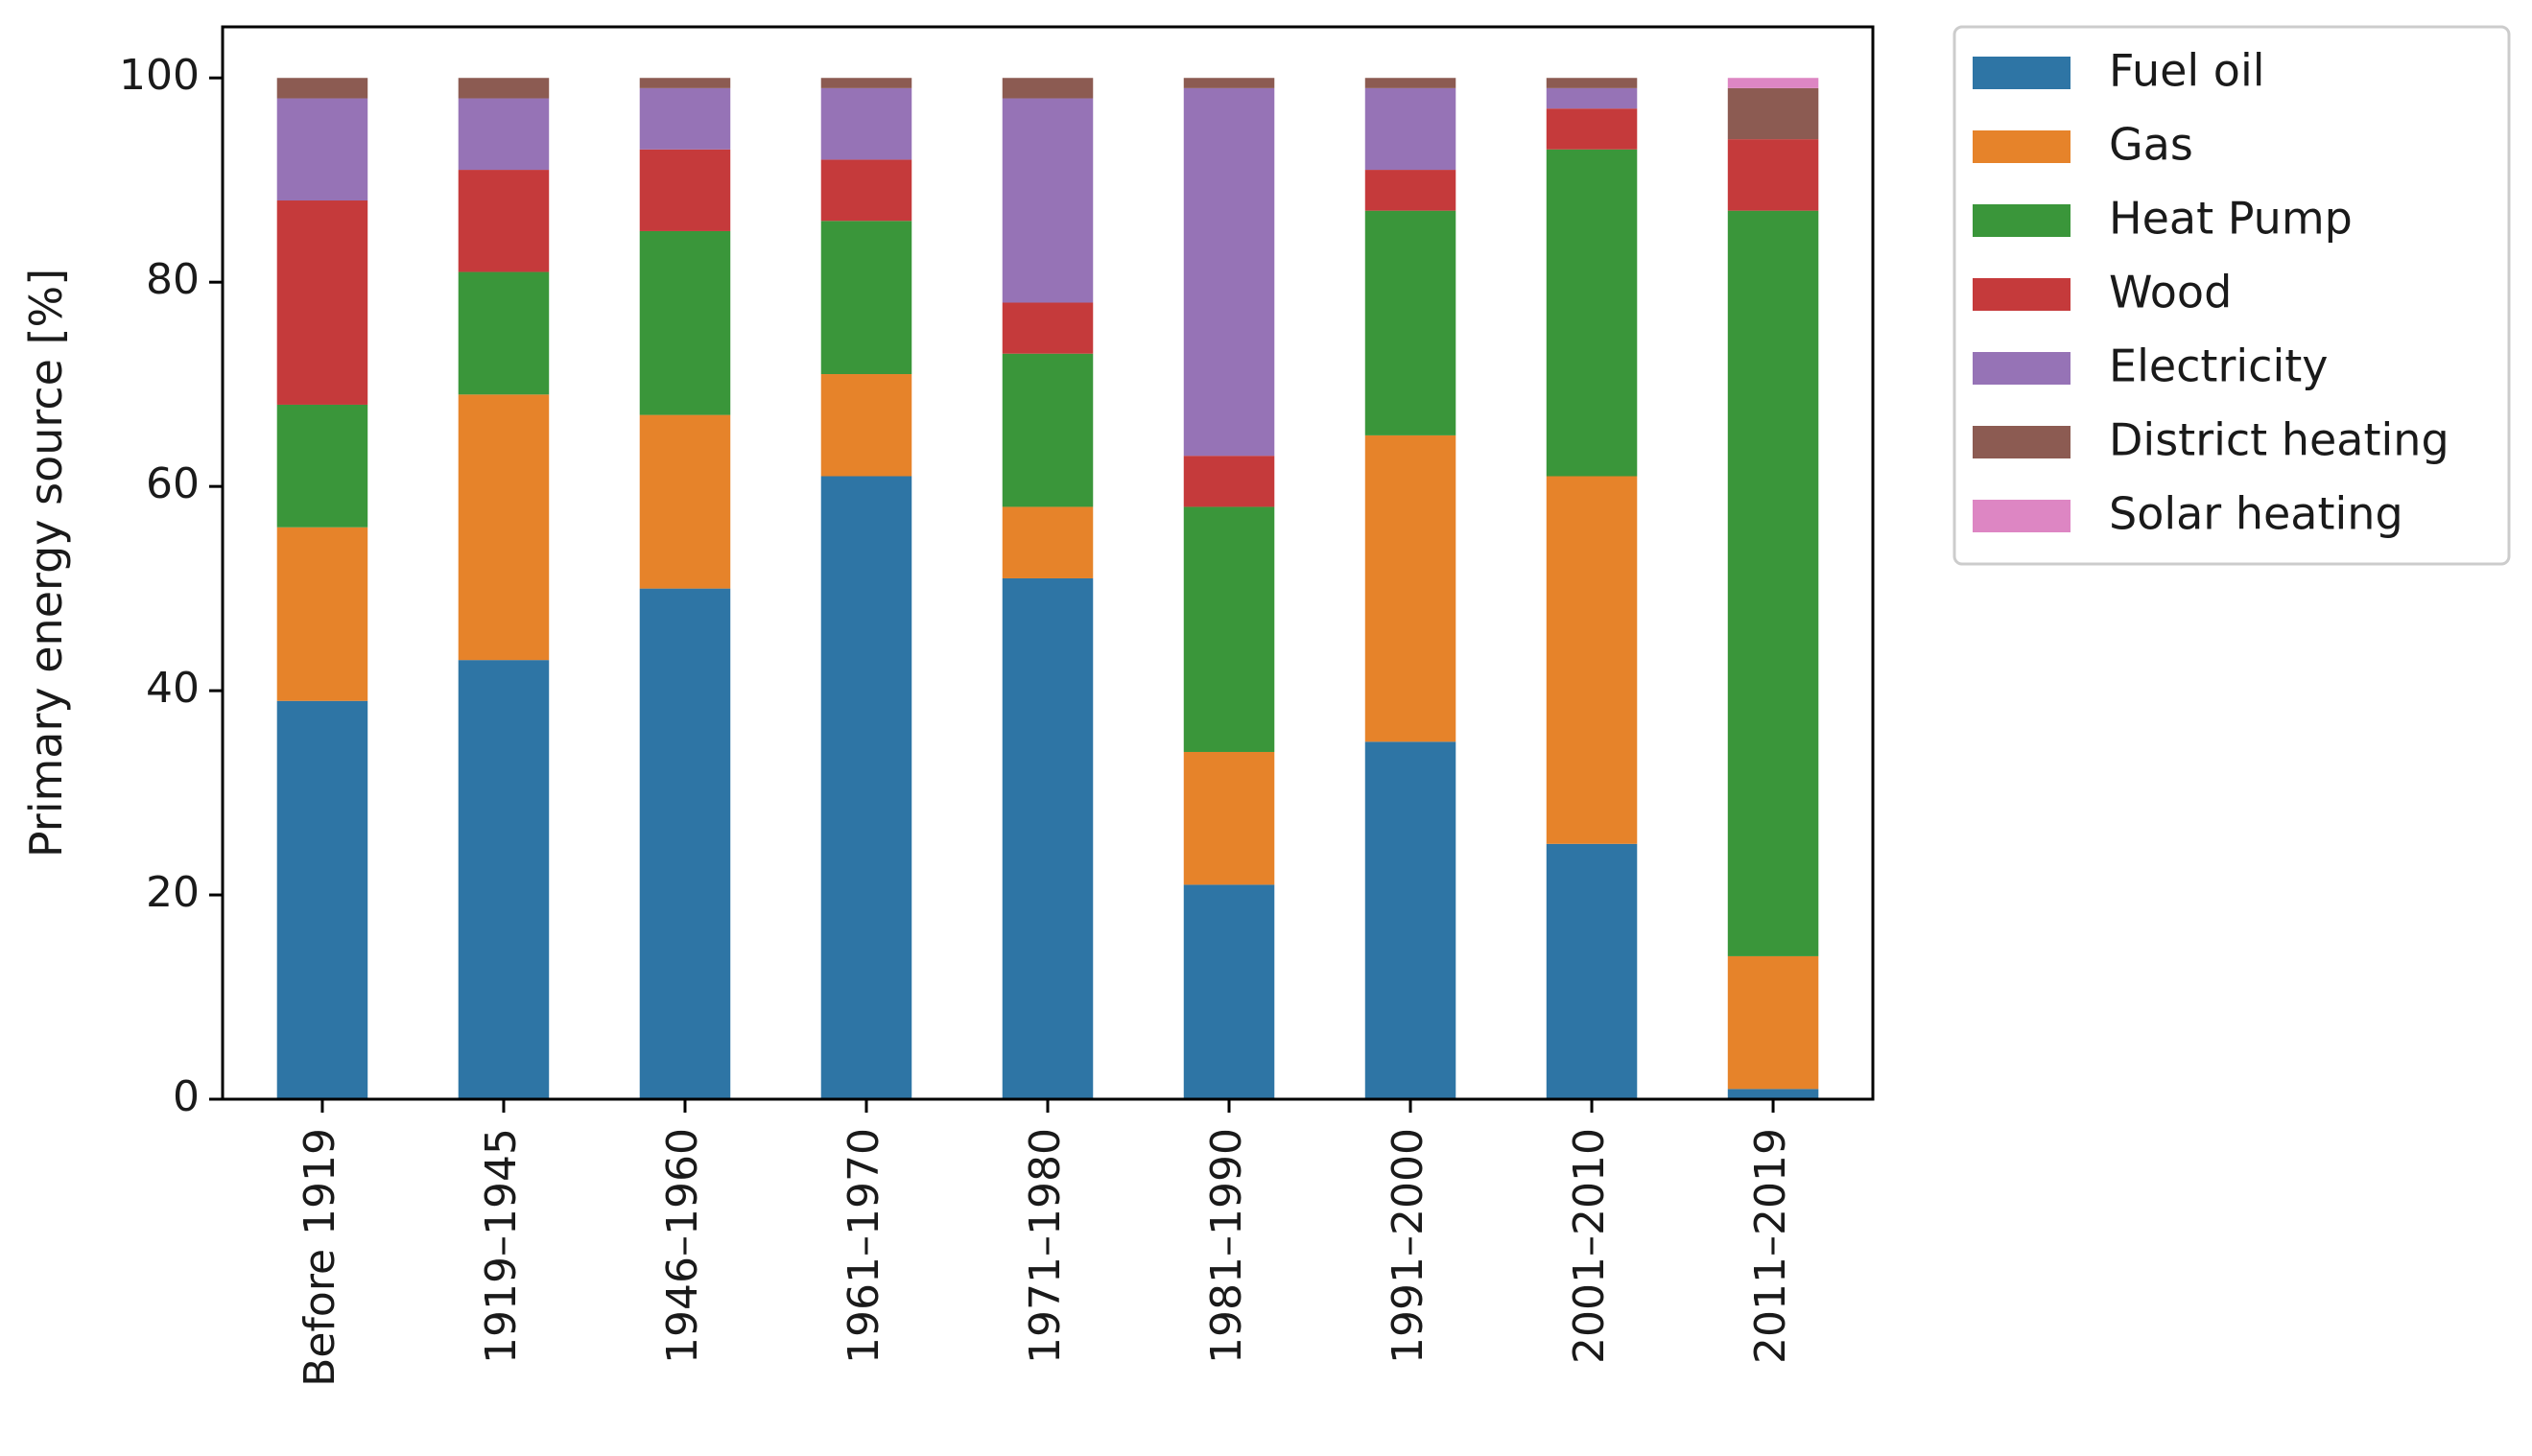  What do you see at coordinates (173, 689) in the screenshot?
I see `y-tick-label: 40` at bounding box center [173, 689].